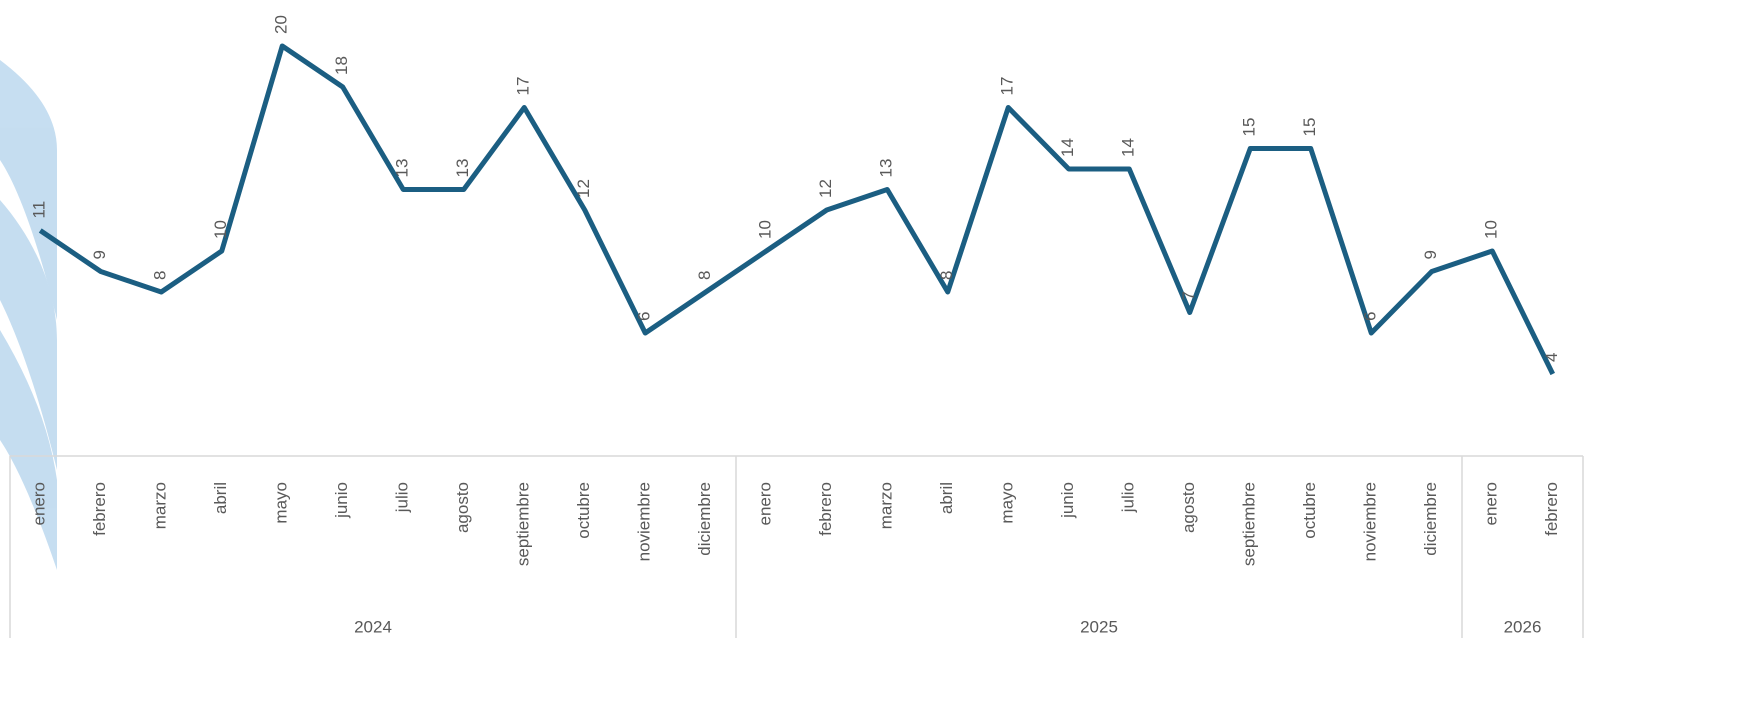 The width and height of the screenshot is (1744, 710). What do you see at coordinates (1188, 295) in the screenshot?
I see `data-label: 7` at bounding box center [1188, 295].